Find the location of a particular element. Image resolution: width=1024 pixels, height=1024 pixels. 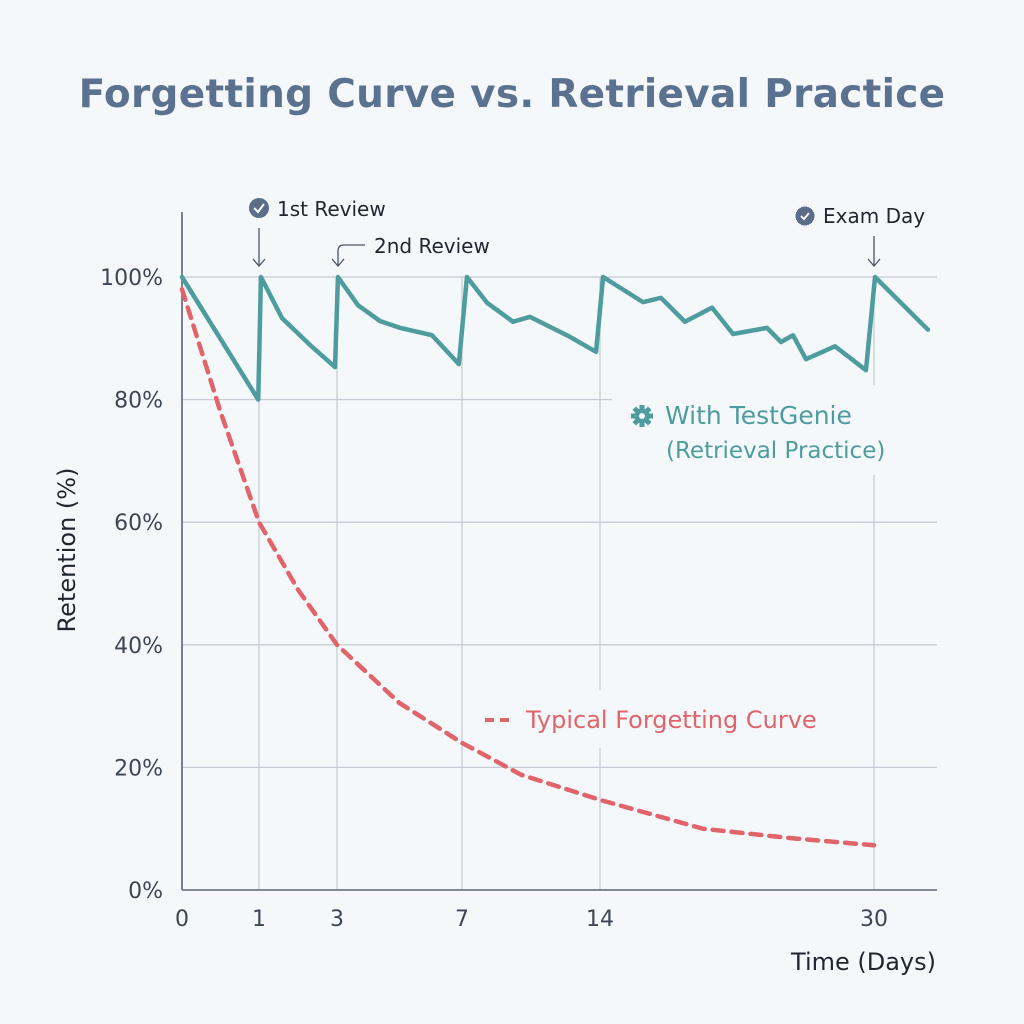

retrieval-series-sublabel: (Retrieval Practice) is located at coordinates (775, 451).